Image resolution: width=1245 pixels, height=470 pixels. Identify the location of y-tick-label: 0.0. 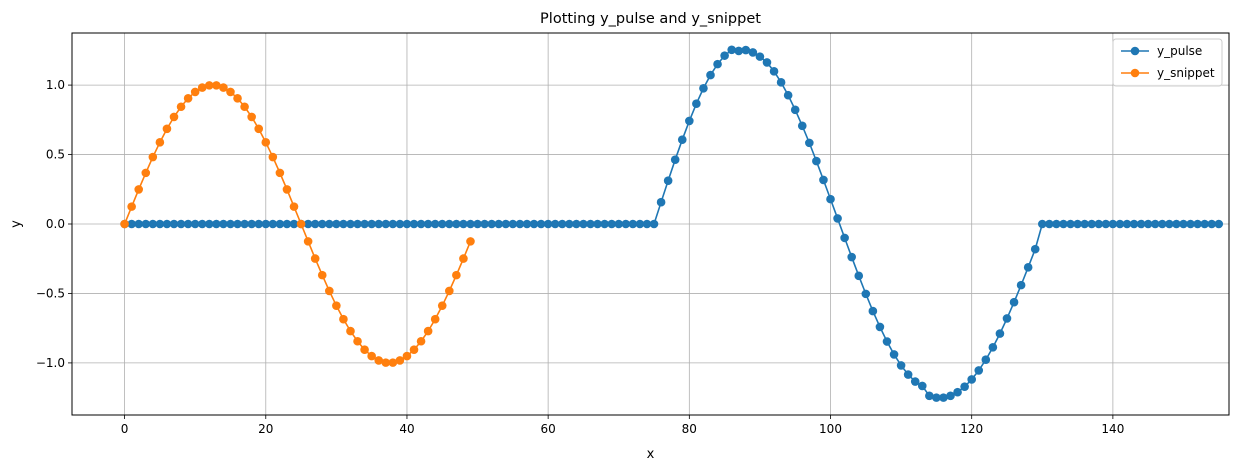
(55, 224).